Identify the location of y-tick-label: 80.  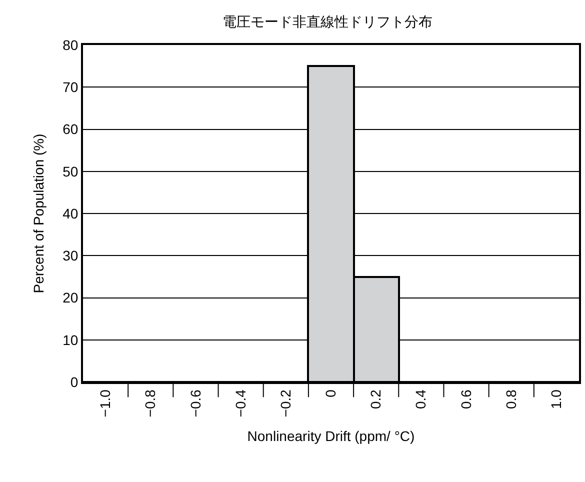
(70, 44).